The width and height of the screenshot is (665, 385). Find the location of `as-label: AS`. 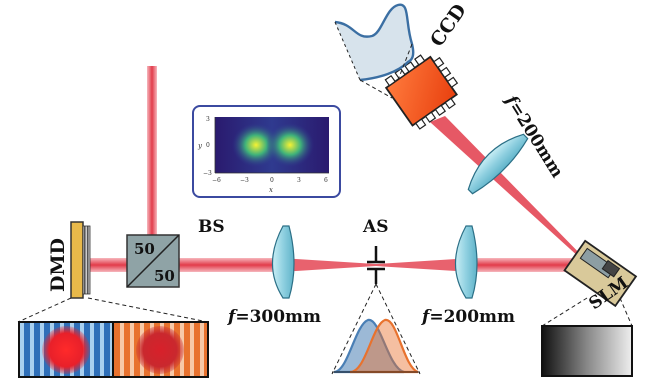

as-label: AS is located at coordinates (375, 227).